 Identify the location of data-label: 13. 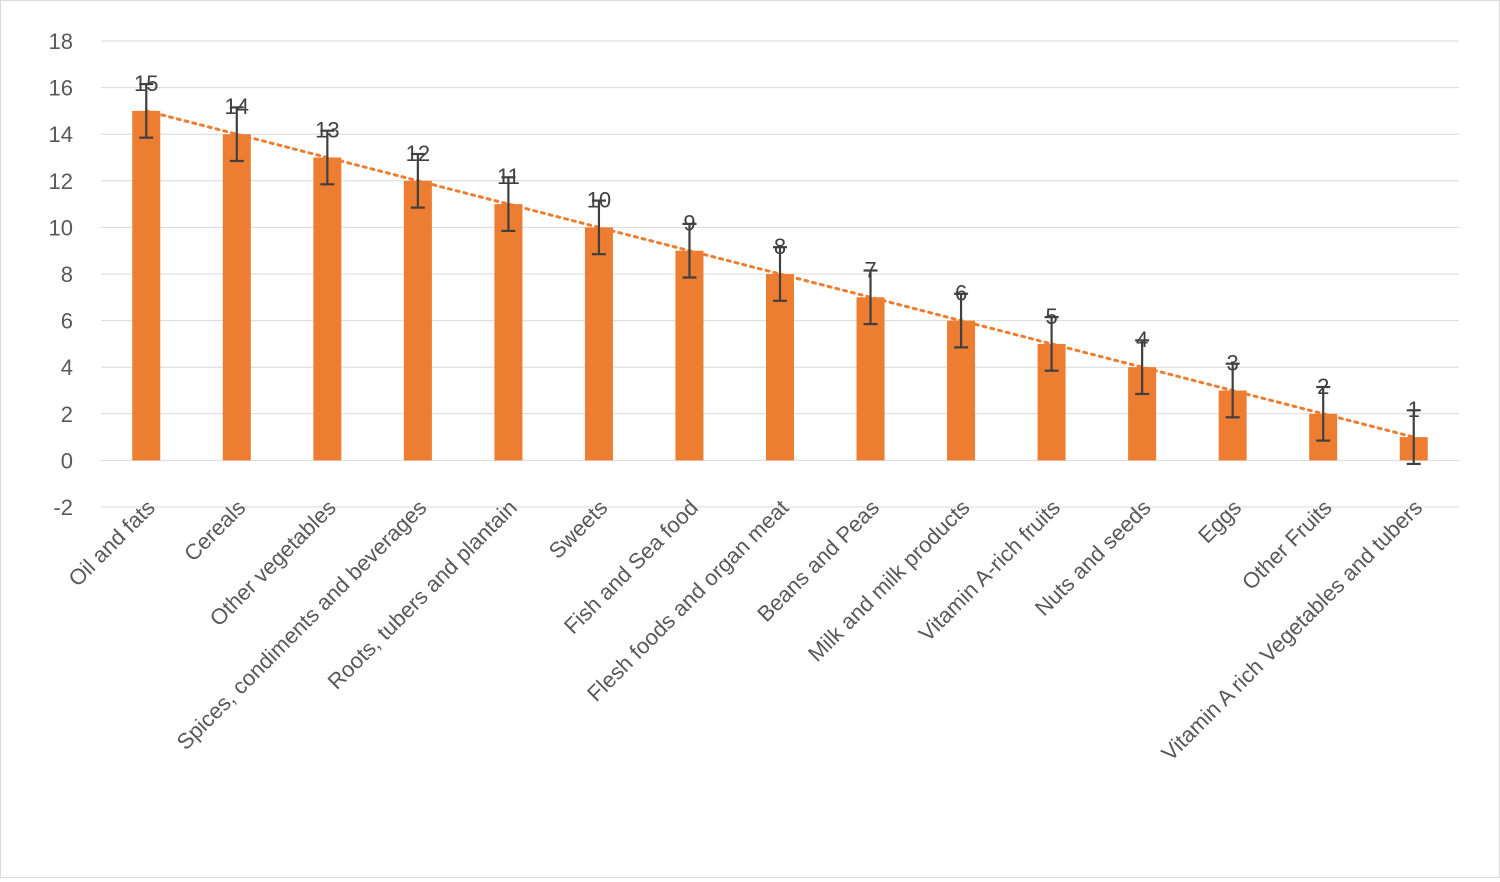
(327, 130).